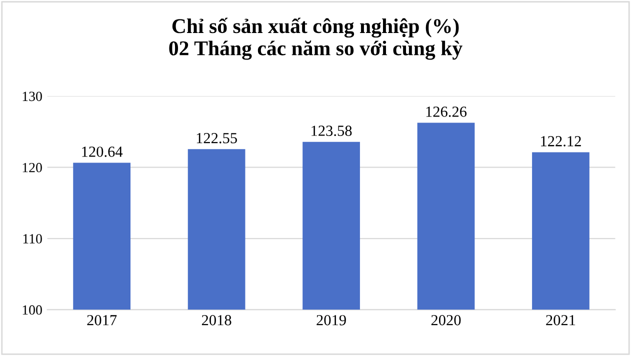 The image size is (631, 356). What do you see at coordinates (446, 111) in the screenshot?
I see `data-label: 126.26` at bounding box center [446, 111].